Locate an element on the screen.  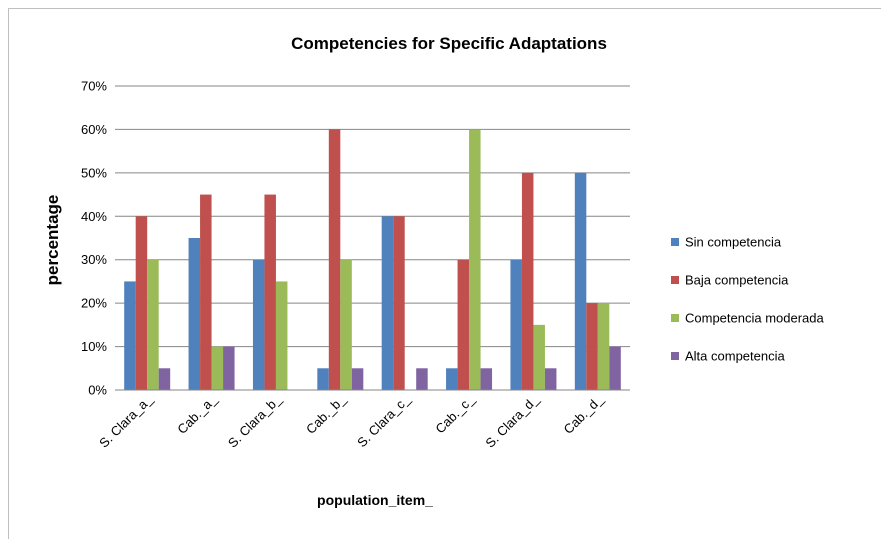
y-tick-label: 40% is located at coordinates (94, 216).